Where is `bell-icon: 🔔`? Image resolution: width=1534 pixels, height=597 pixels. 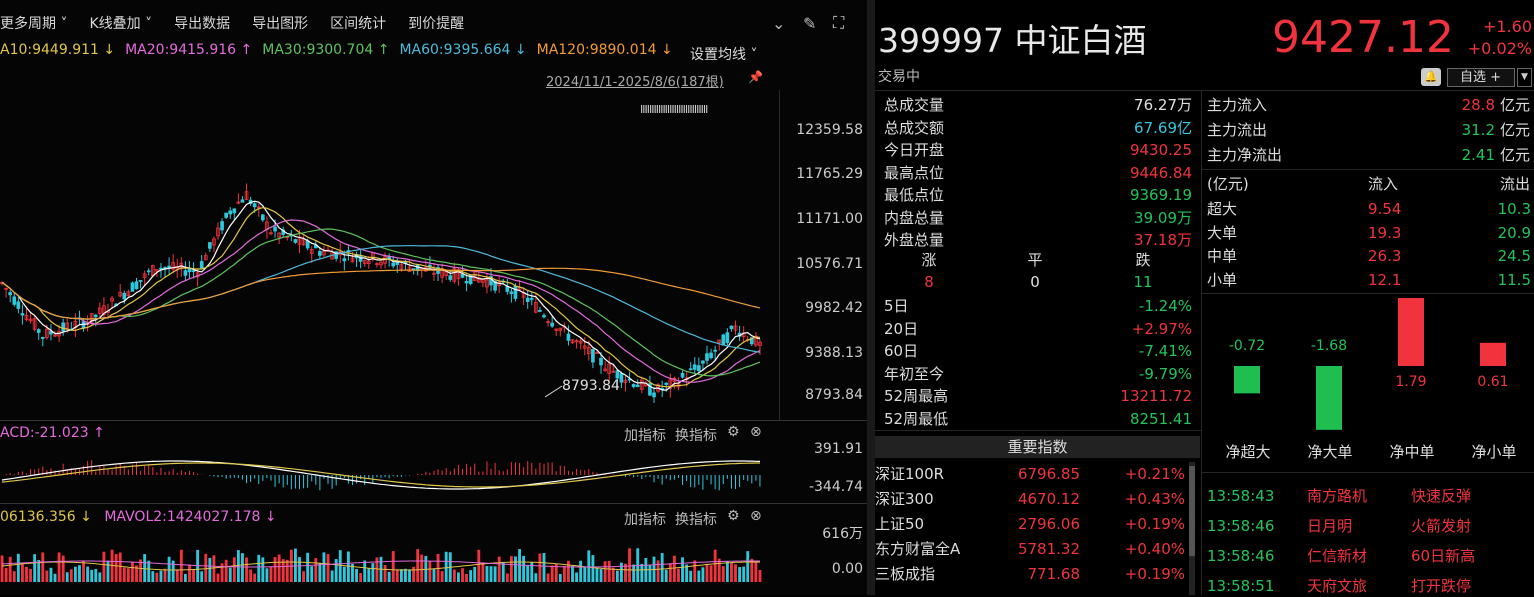
bell-icon: 🔔 is located at coordinates (1431, 77).